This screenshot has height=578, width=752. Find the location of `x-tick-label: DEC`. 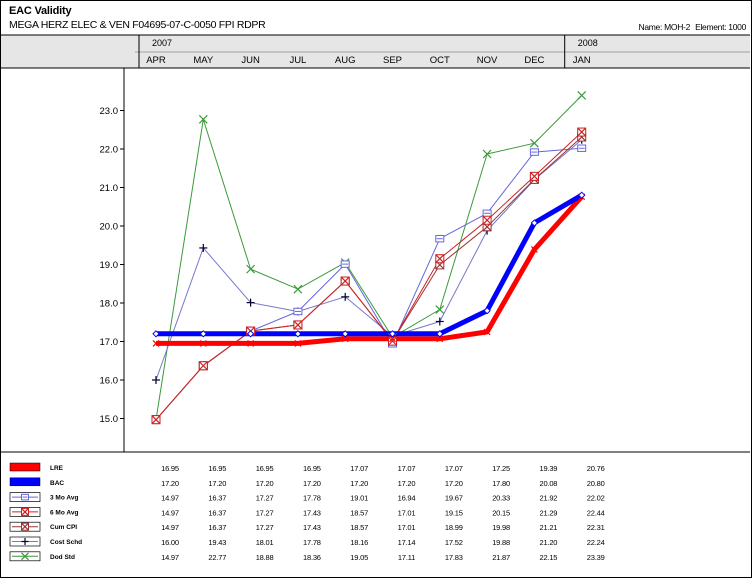

x-tick-label: DEC is located at coordinates (534, 60).